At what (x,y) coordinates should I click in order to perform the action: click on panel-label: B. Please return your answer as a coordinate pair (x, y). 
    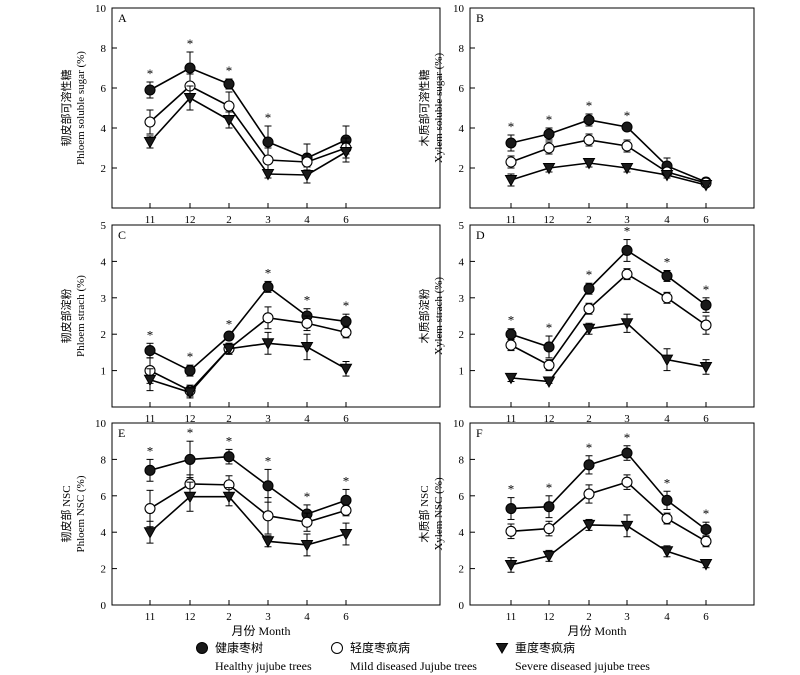
    Looking at the image, I should click on (480, 18).